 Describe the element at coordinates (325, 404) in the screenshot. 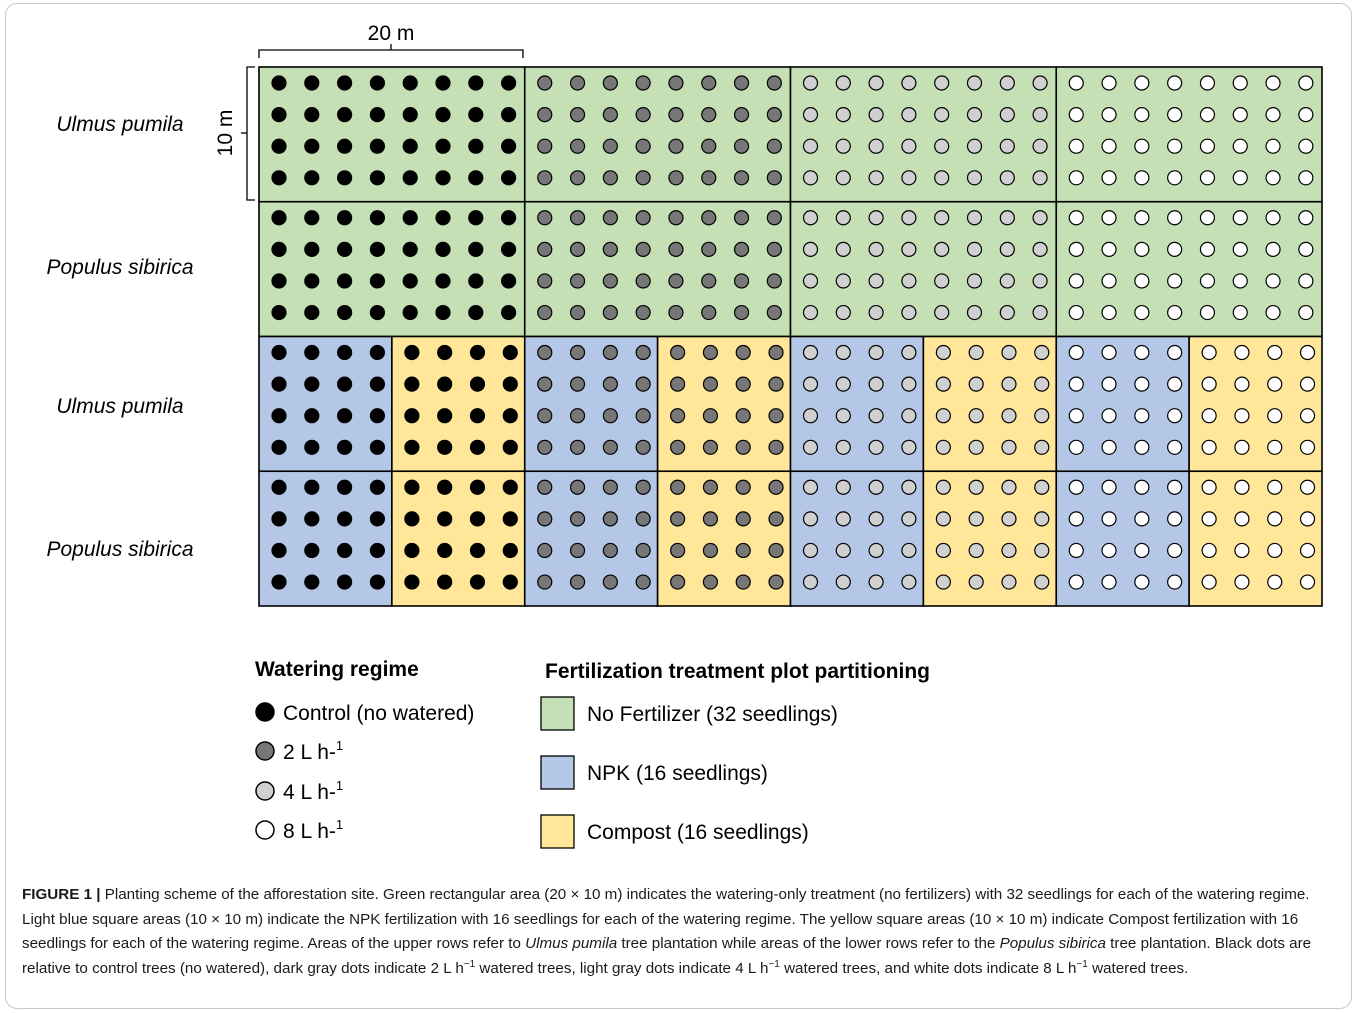

I see `npk-plot-control` at that location.